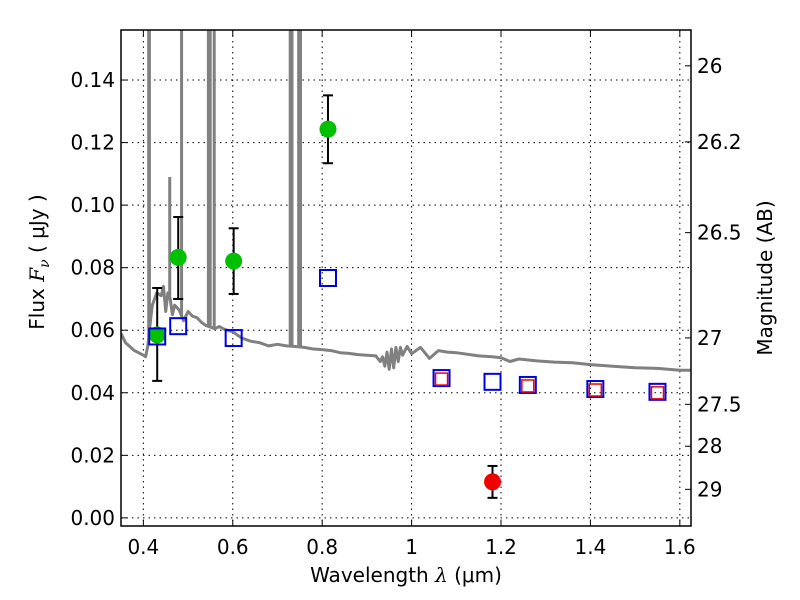 The image size is (800, 600). Describe the element at coordinates (709, 489) in the screenshot. I see `right-tick-label: 29` at that location.